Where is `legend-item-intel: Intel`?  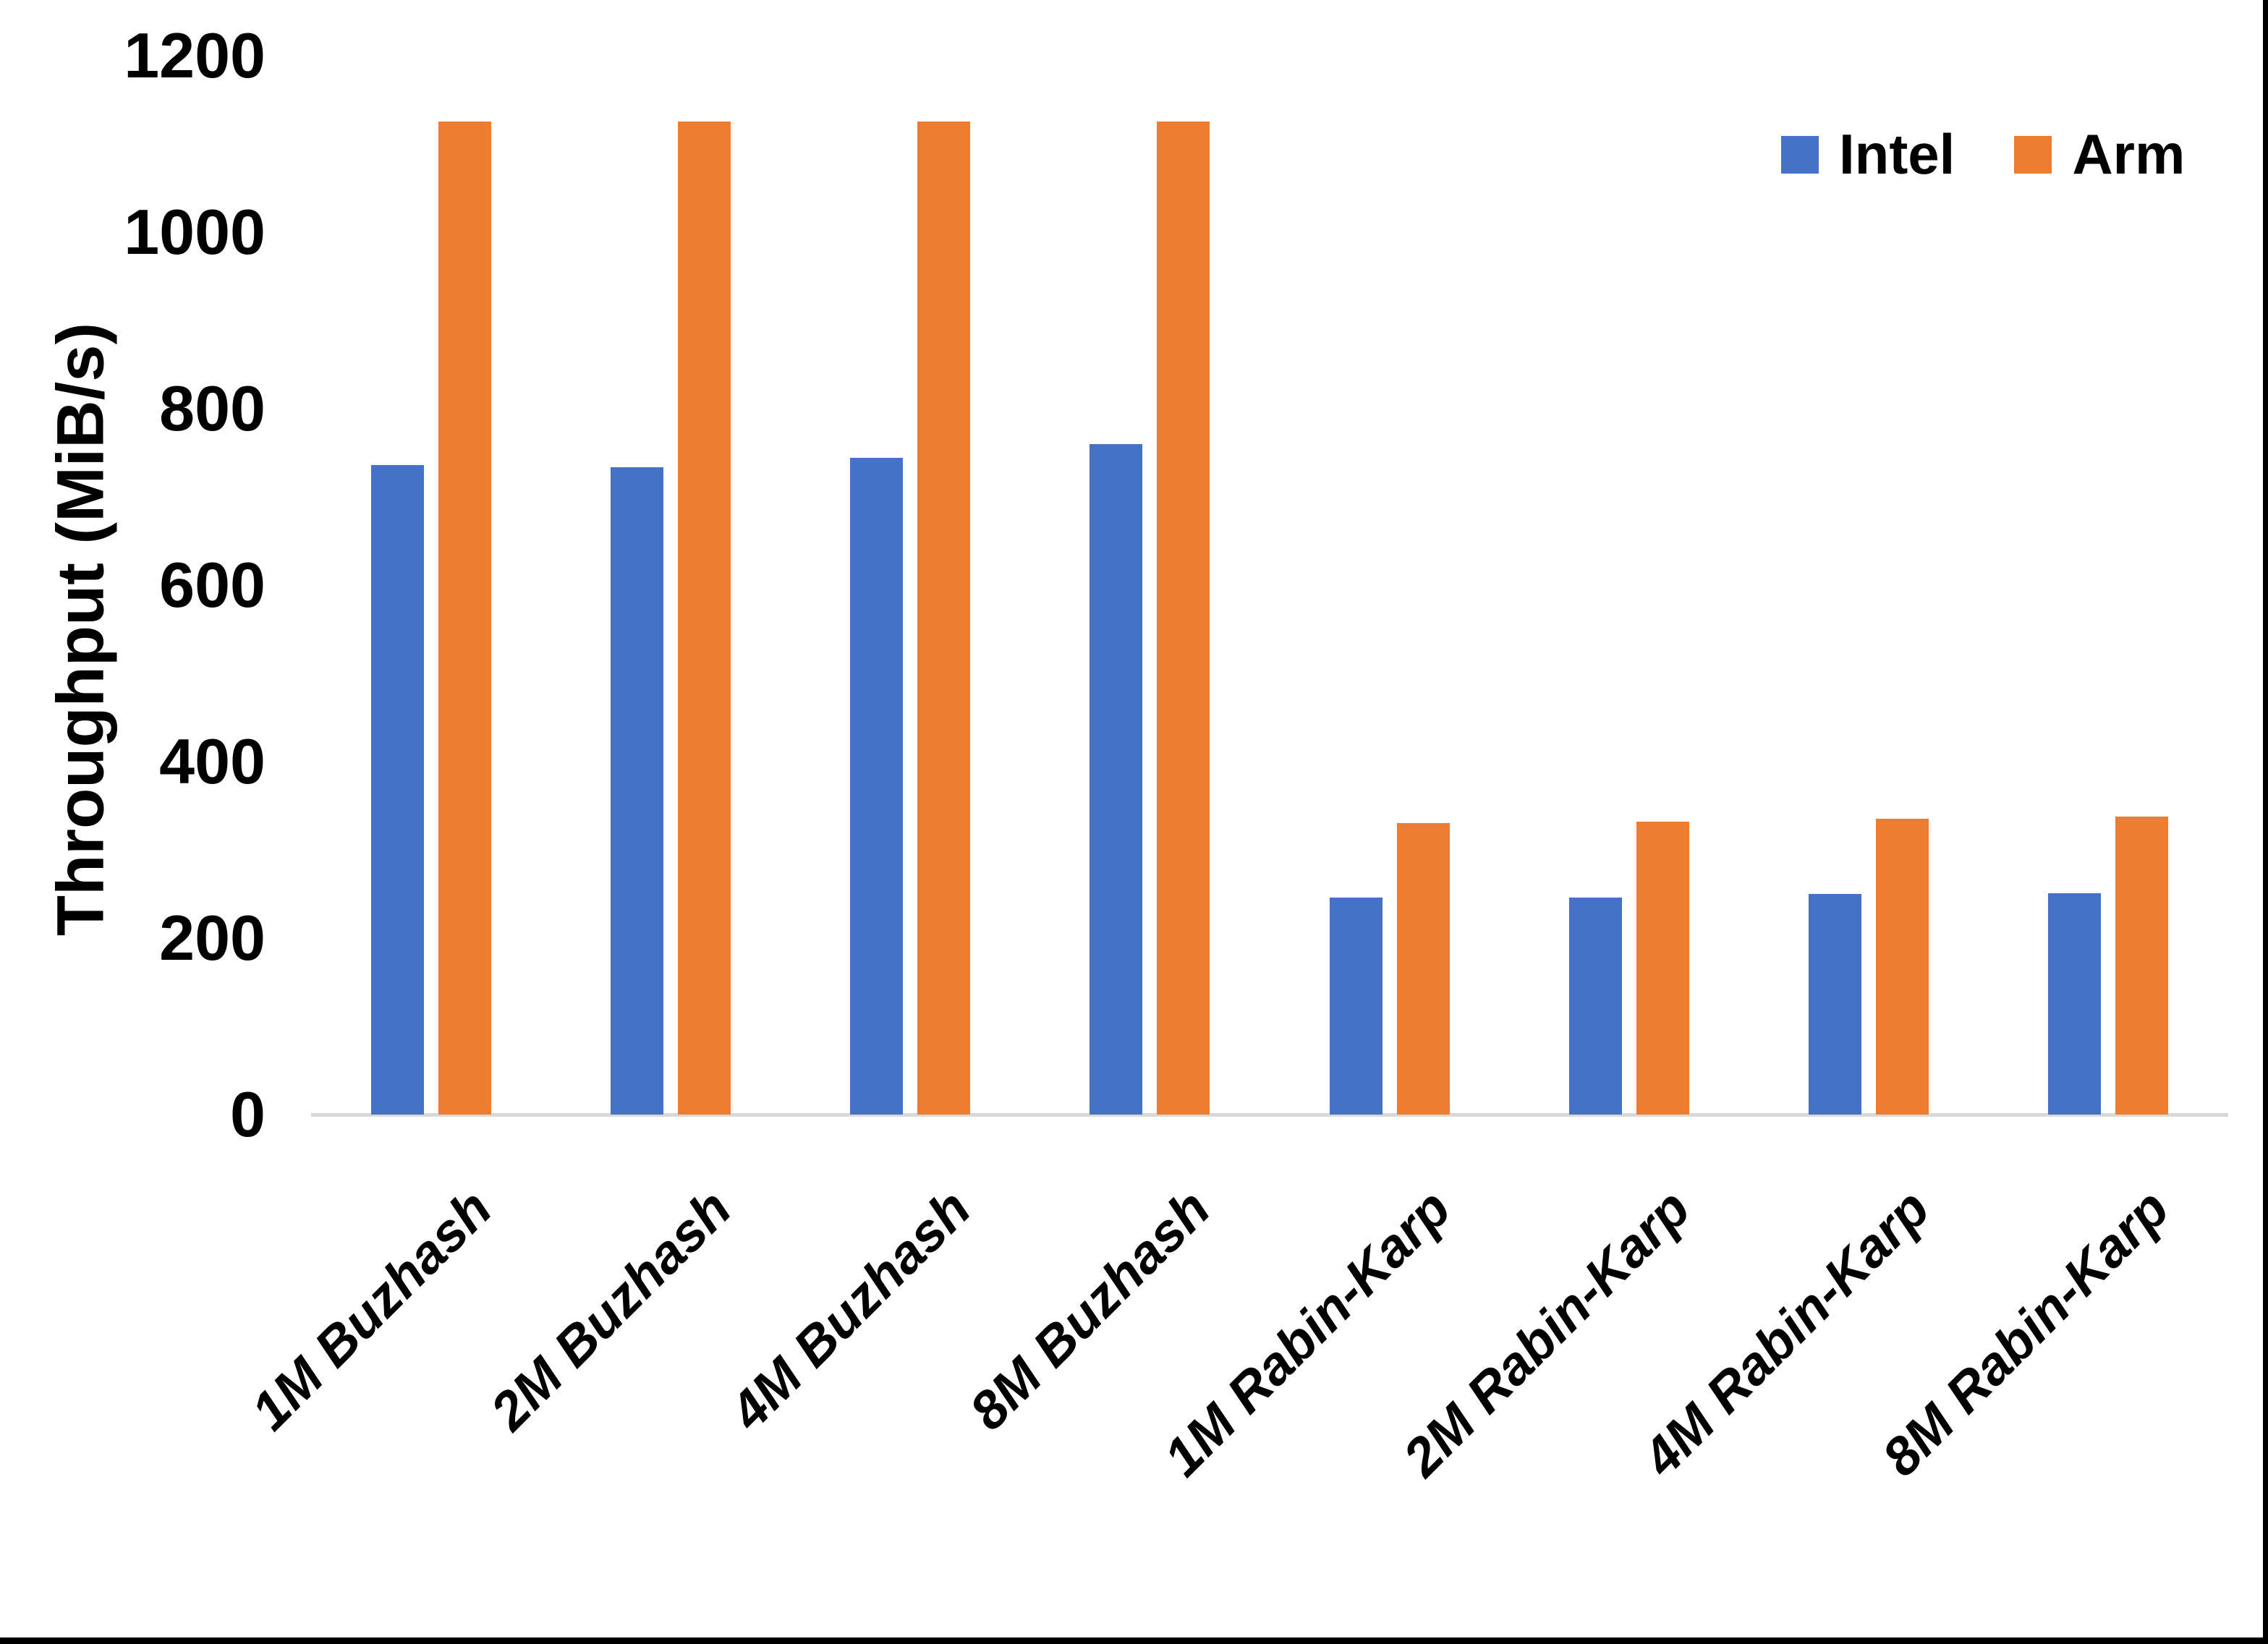 legend-item-intel: Intel is located at coordinates (1868, 154).